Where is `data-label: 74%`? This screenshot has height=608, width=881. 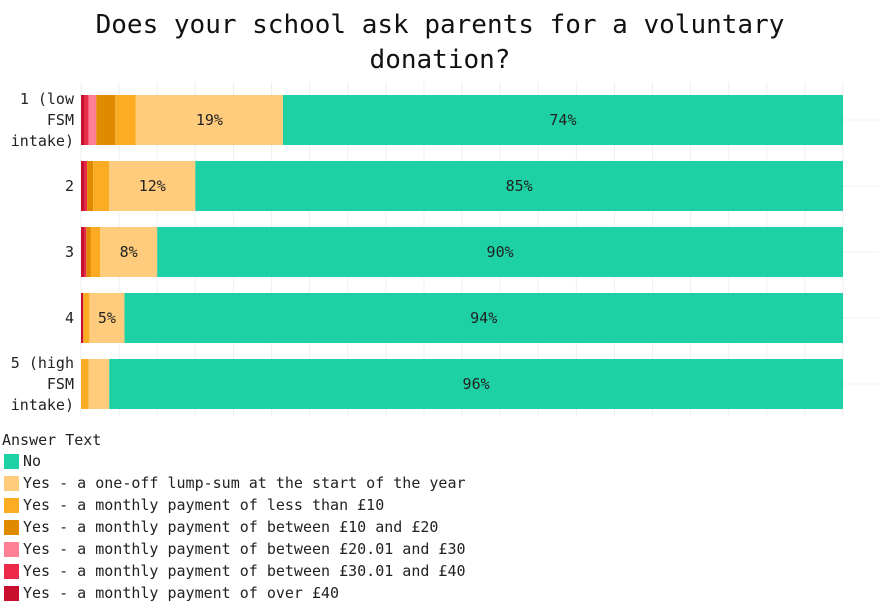
data-label: 74% is located at coordinates (562, 120).